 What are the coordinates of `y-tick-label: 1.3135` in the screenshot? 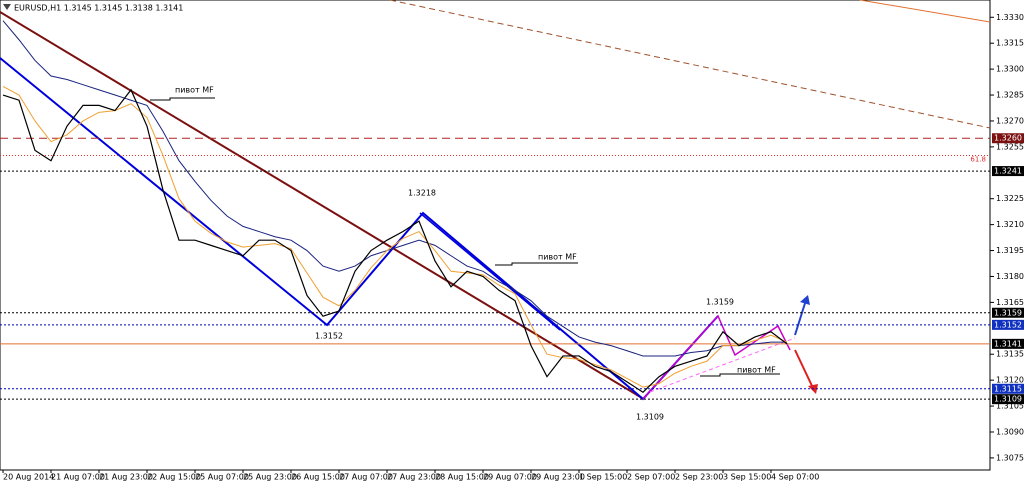 It's located at (1010, 354).